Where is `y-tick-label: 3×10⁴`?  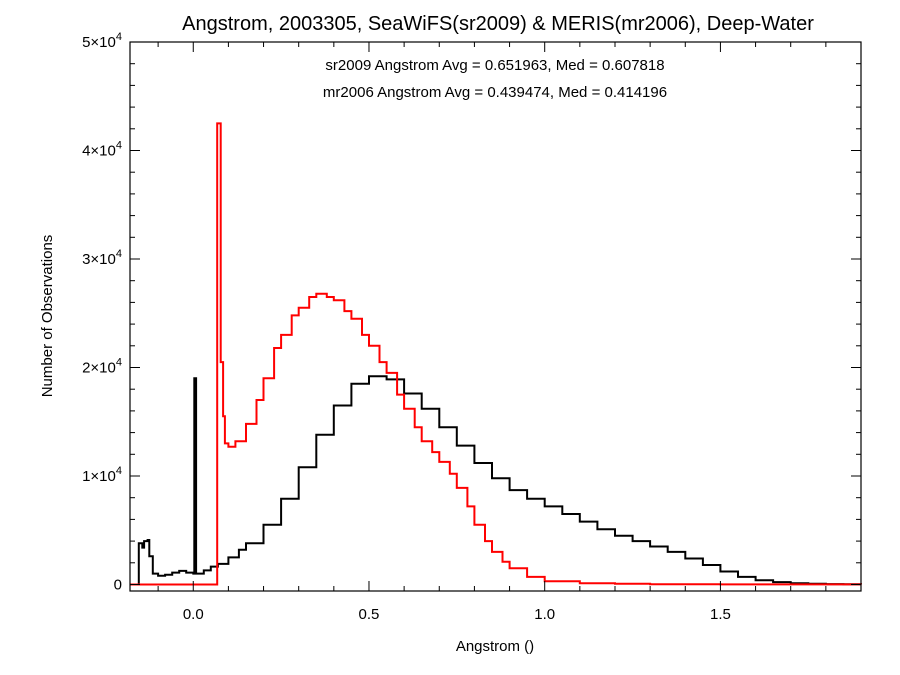 y-tick-label: 3×10⁴ is located at coordinates (102, 258).